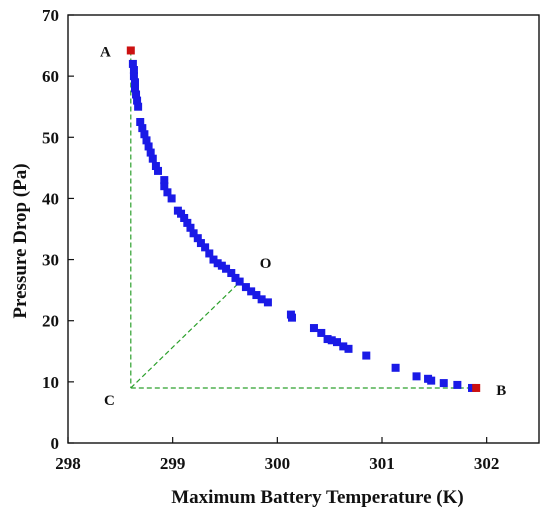 The height and width of the screenshot is (519, 550). Describe the element at coordinates (50, 382) in the screenshot. I see `y-tick-label: 10` at that location.